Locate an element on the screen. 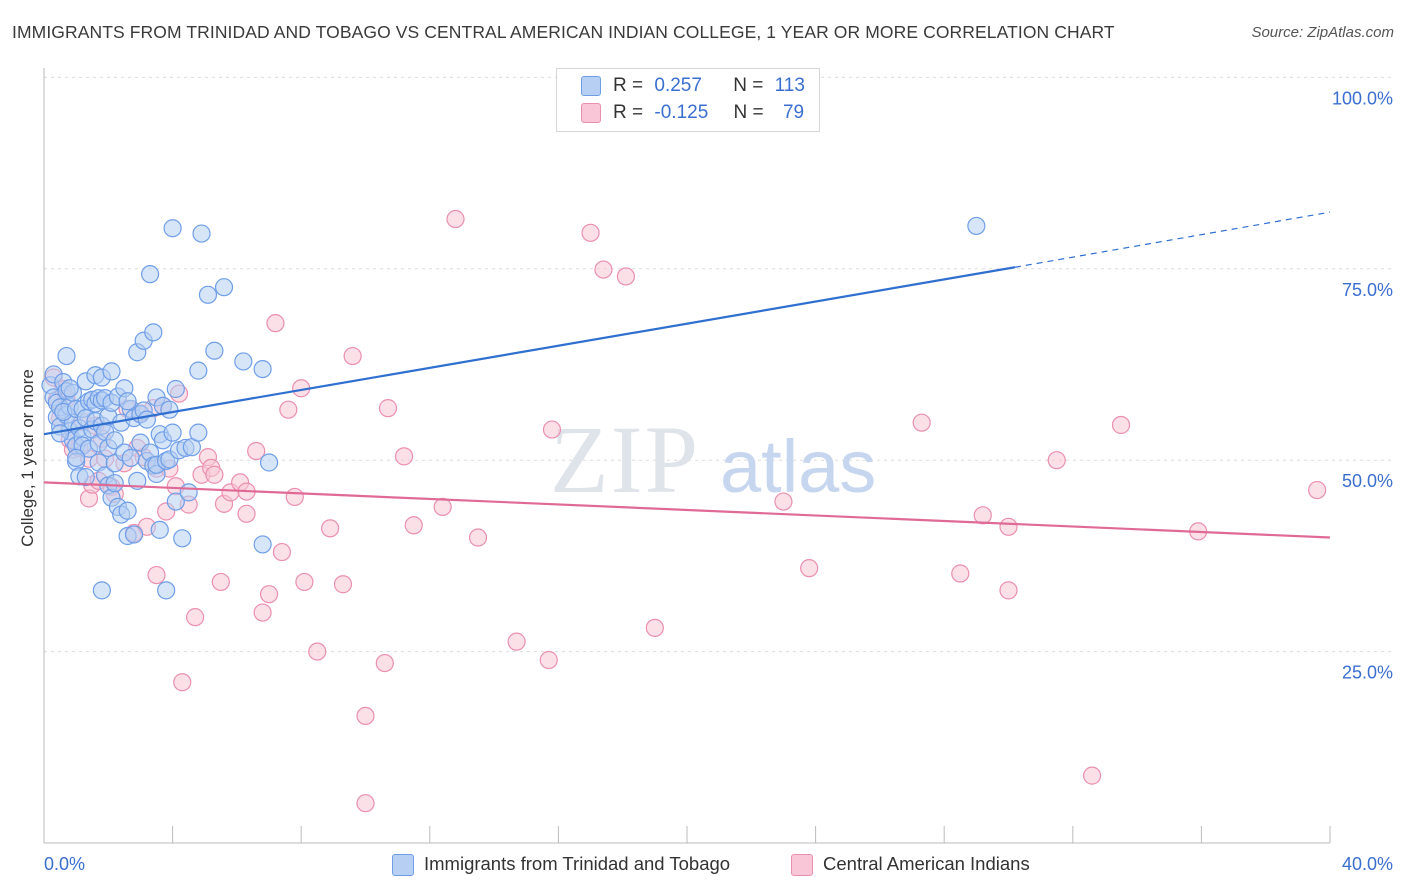 This screenshot has width=1406, height=892. x-tick-label-min: 0.0% is located at coordinates (64, 864).